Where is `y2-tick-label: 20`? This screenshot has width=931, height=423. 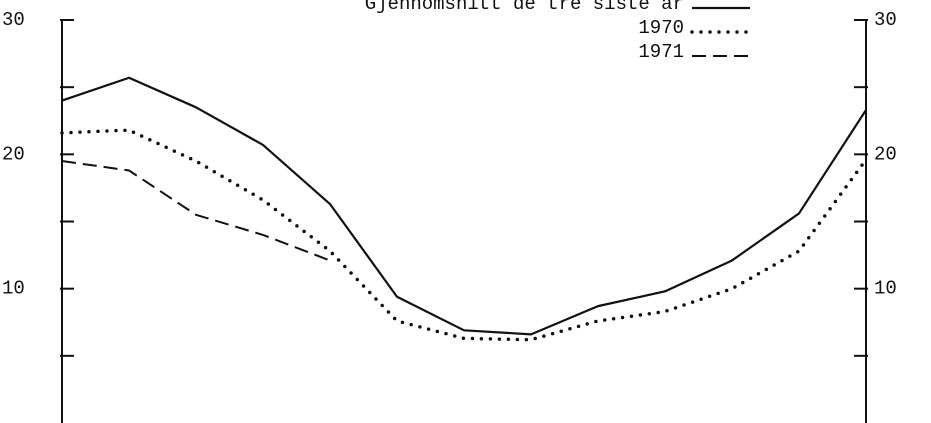 y2-tick-label: 20 is located at coordinates (885, 154).